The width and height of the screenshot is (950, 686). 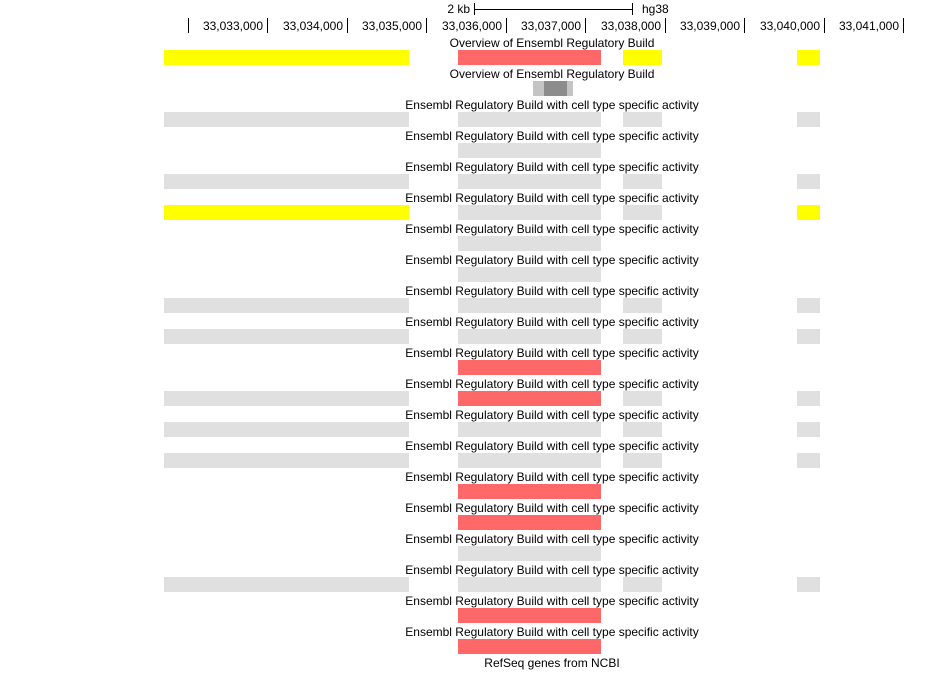 What do you see at coordinates (312, 26) in the screenshot?
I see `ruler-tick-label: 33,034,000` at bounding box center [312, 26].